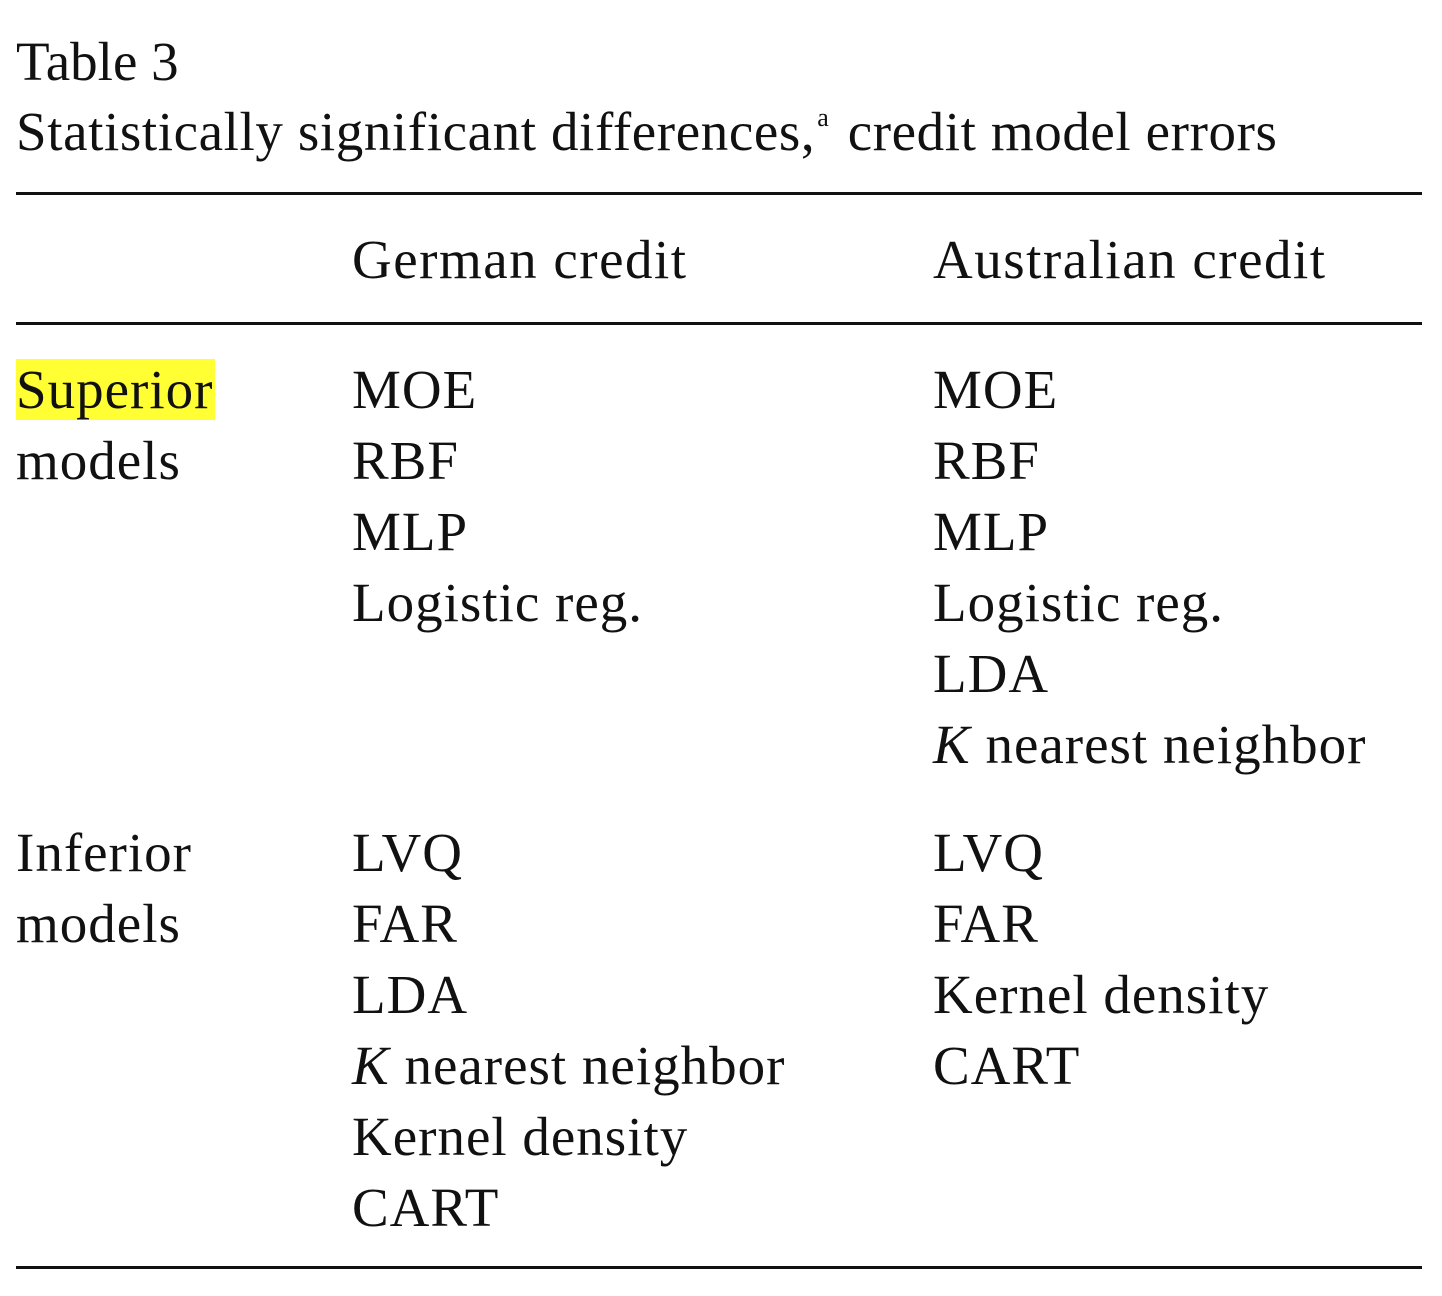 This screenshot has width=1442, height=1296. I want to click on bottom-rule, so click(719, 1267).